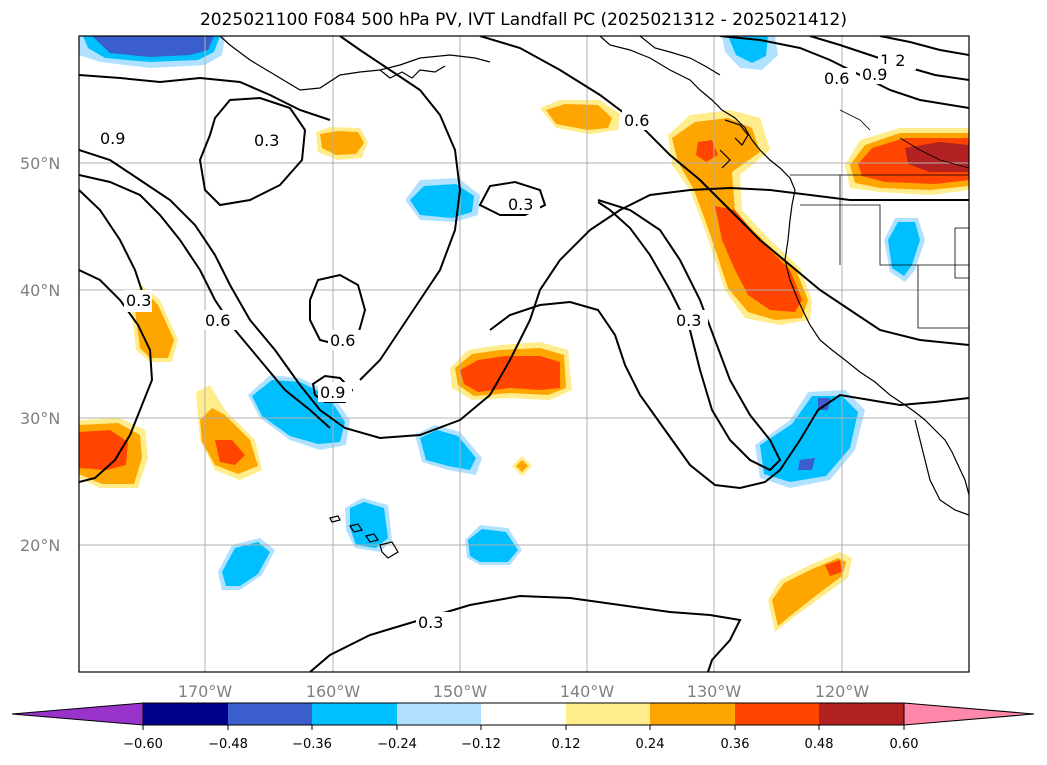 The image size is (1047, 765). Describe the element at coordinates (40, 163) in the screenshot. I see `lat-label: 50°N` at that location.